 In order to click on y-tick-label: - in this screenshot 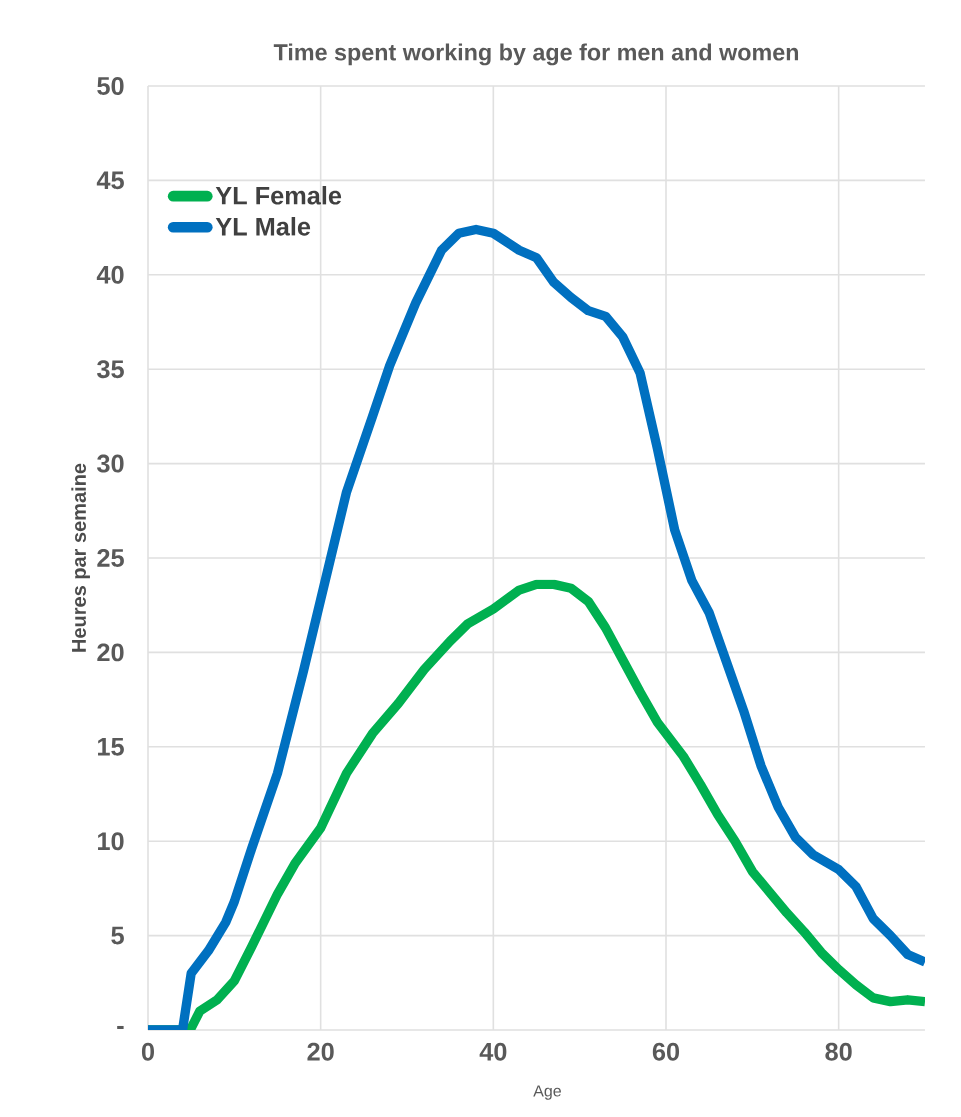, I will do `click(120, 1027)`.